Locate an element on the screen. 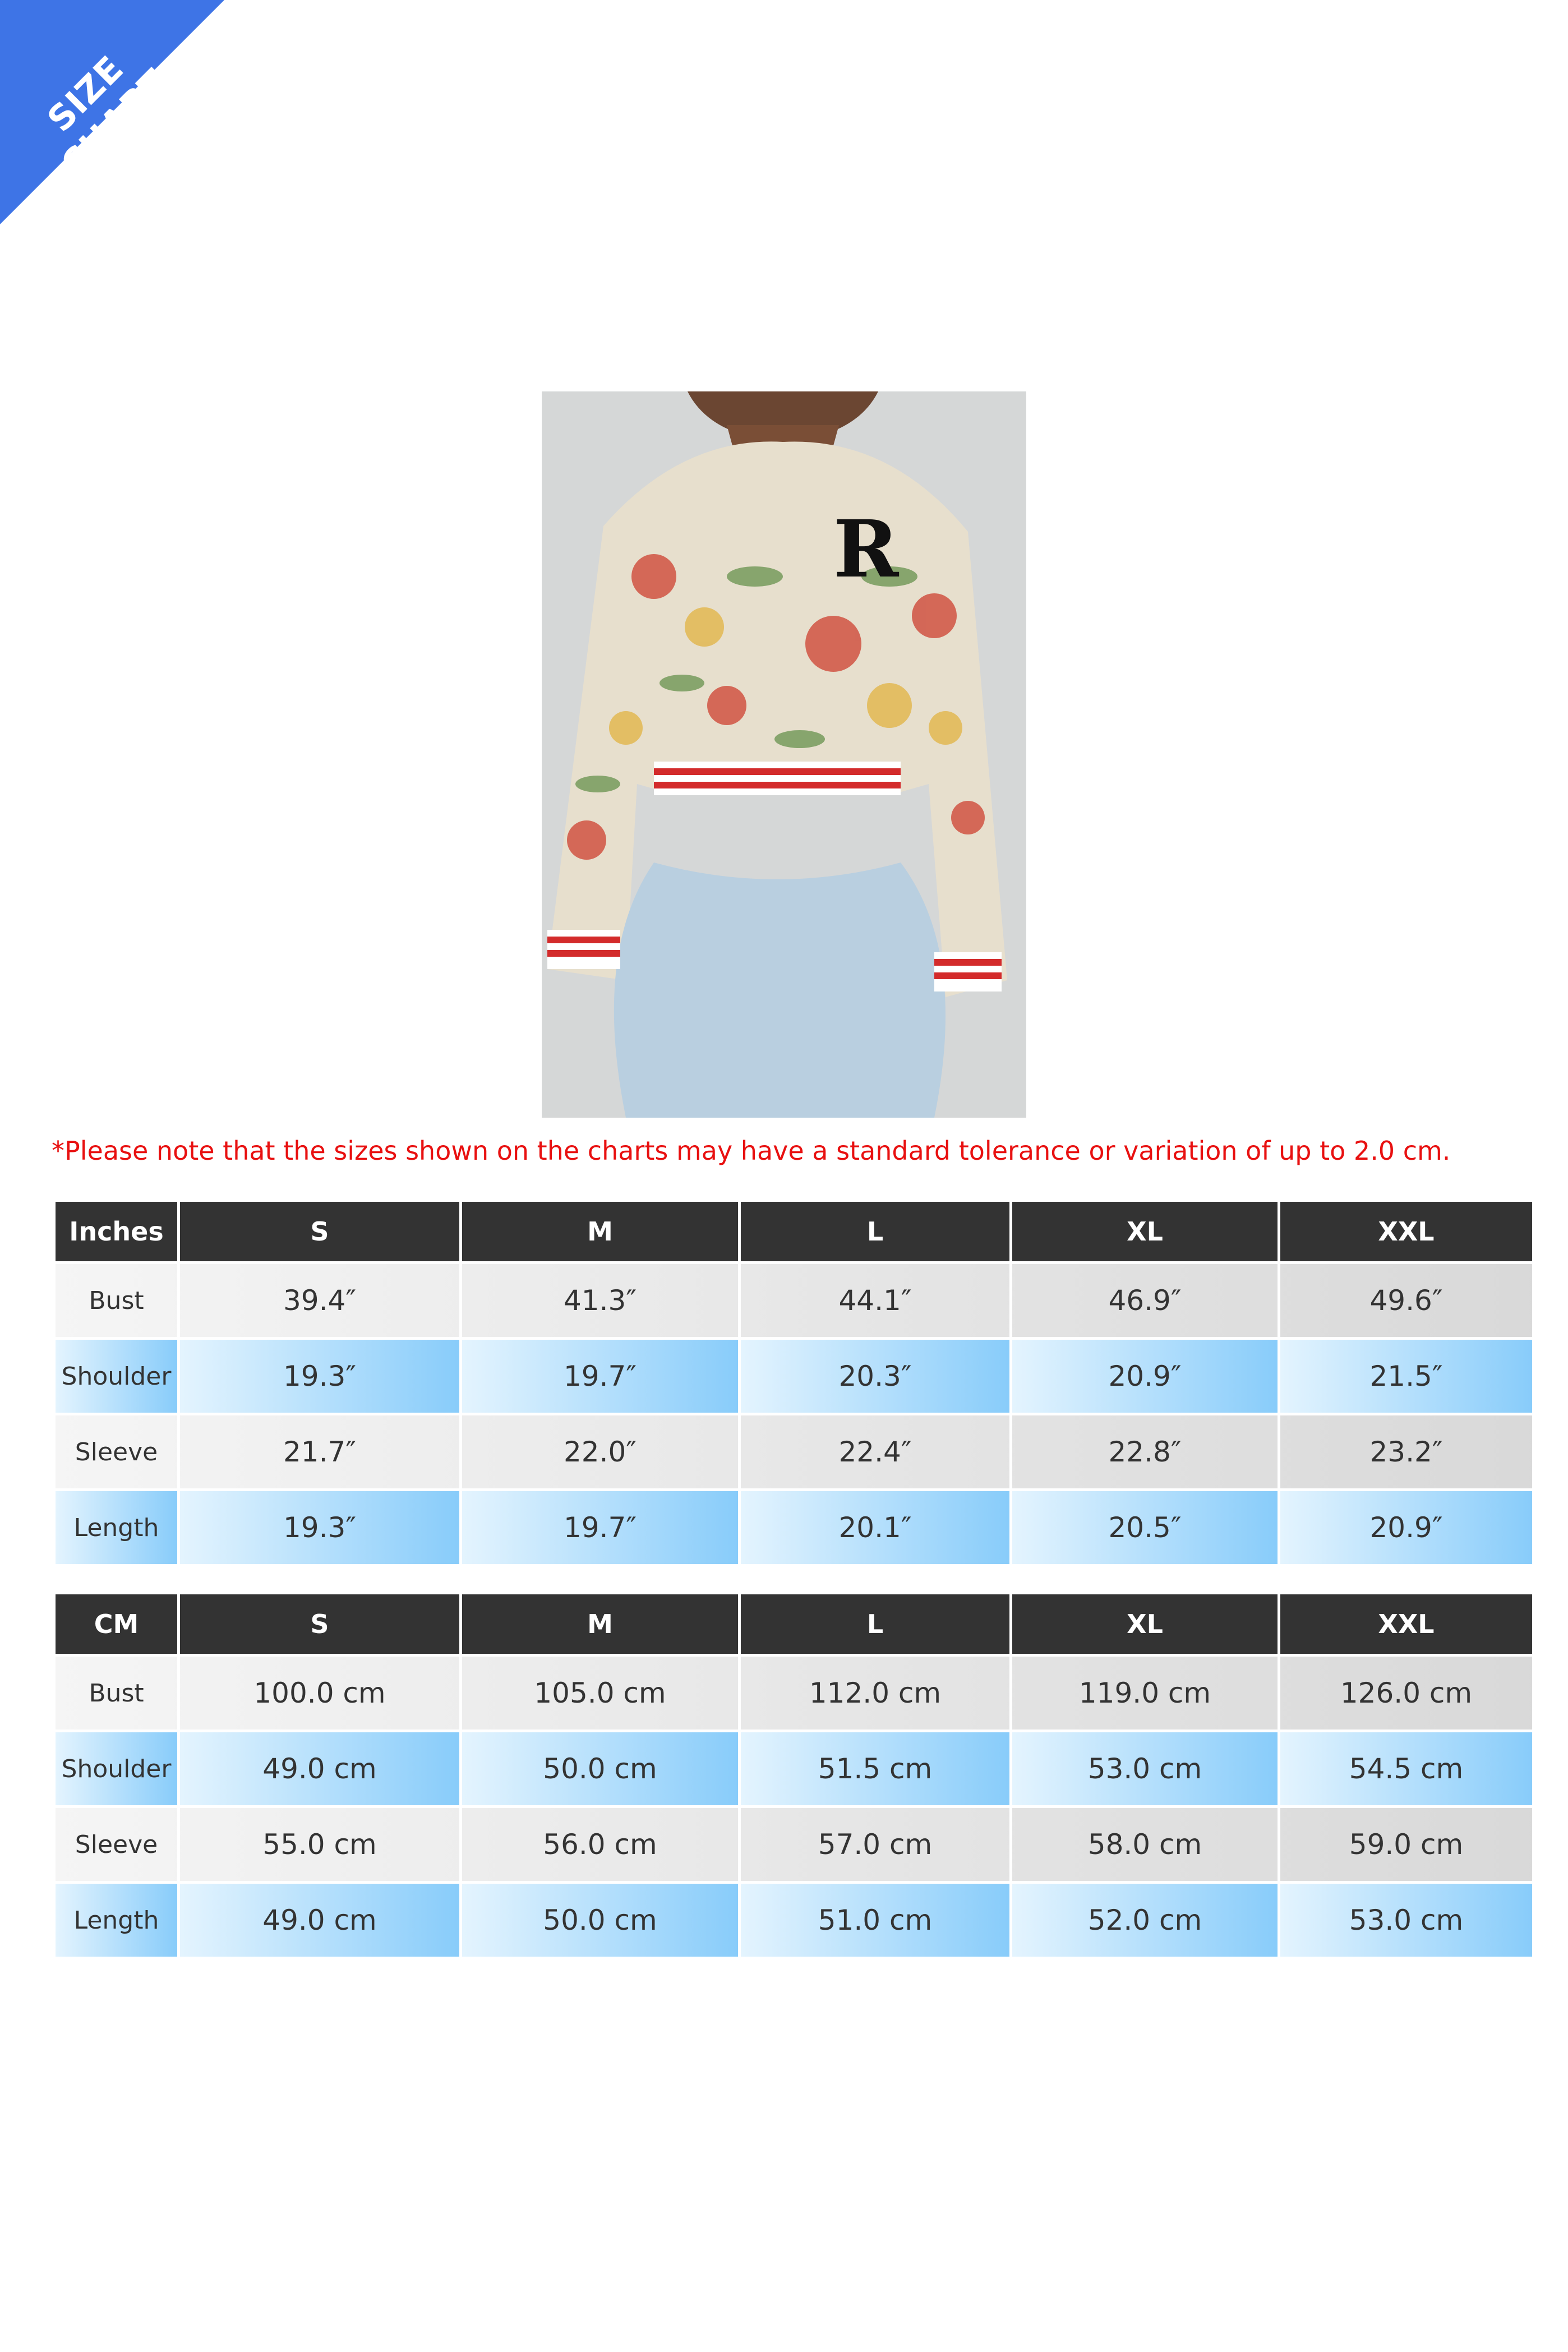  table-cell: 44.1″ is located at coordinates (875, 1300).